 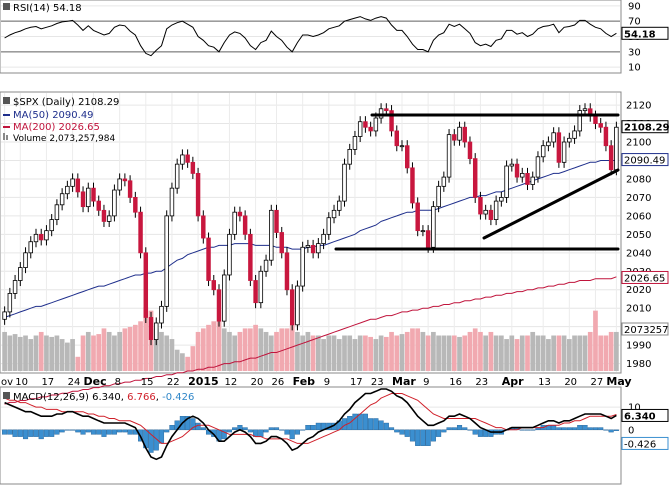 I want to click on price-tick-label: 2120, so click(x=638, y=106).